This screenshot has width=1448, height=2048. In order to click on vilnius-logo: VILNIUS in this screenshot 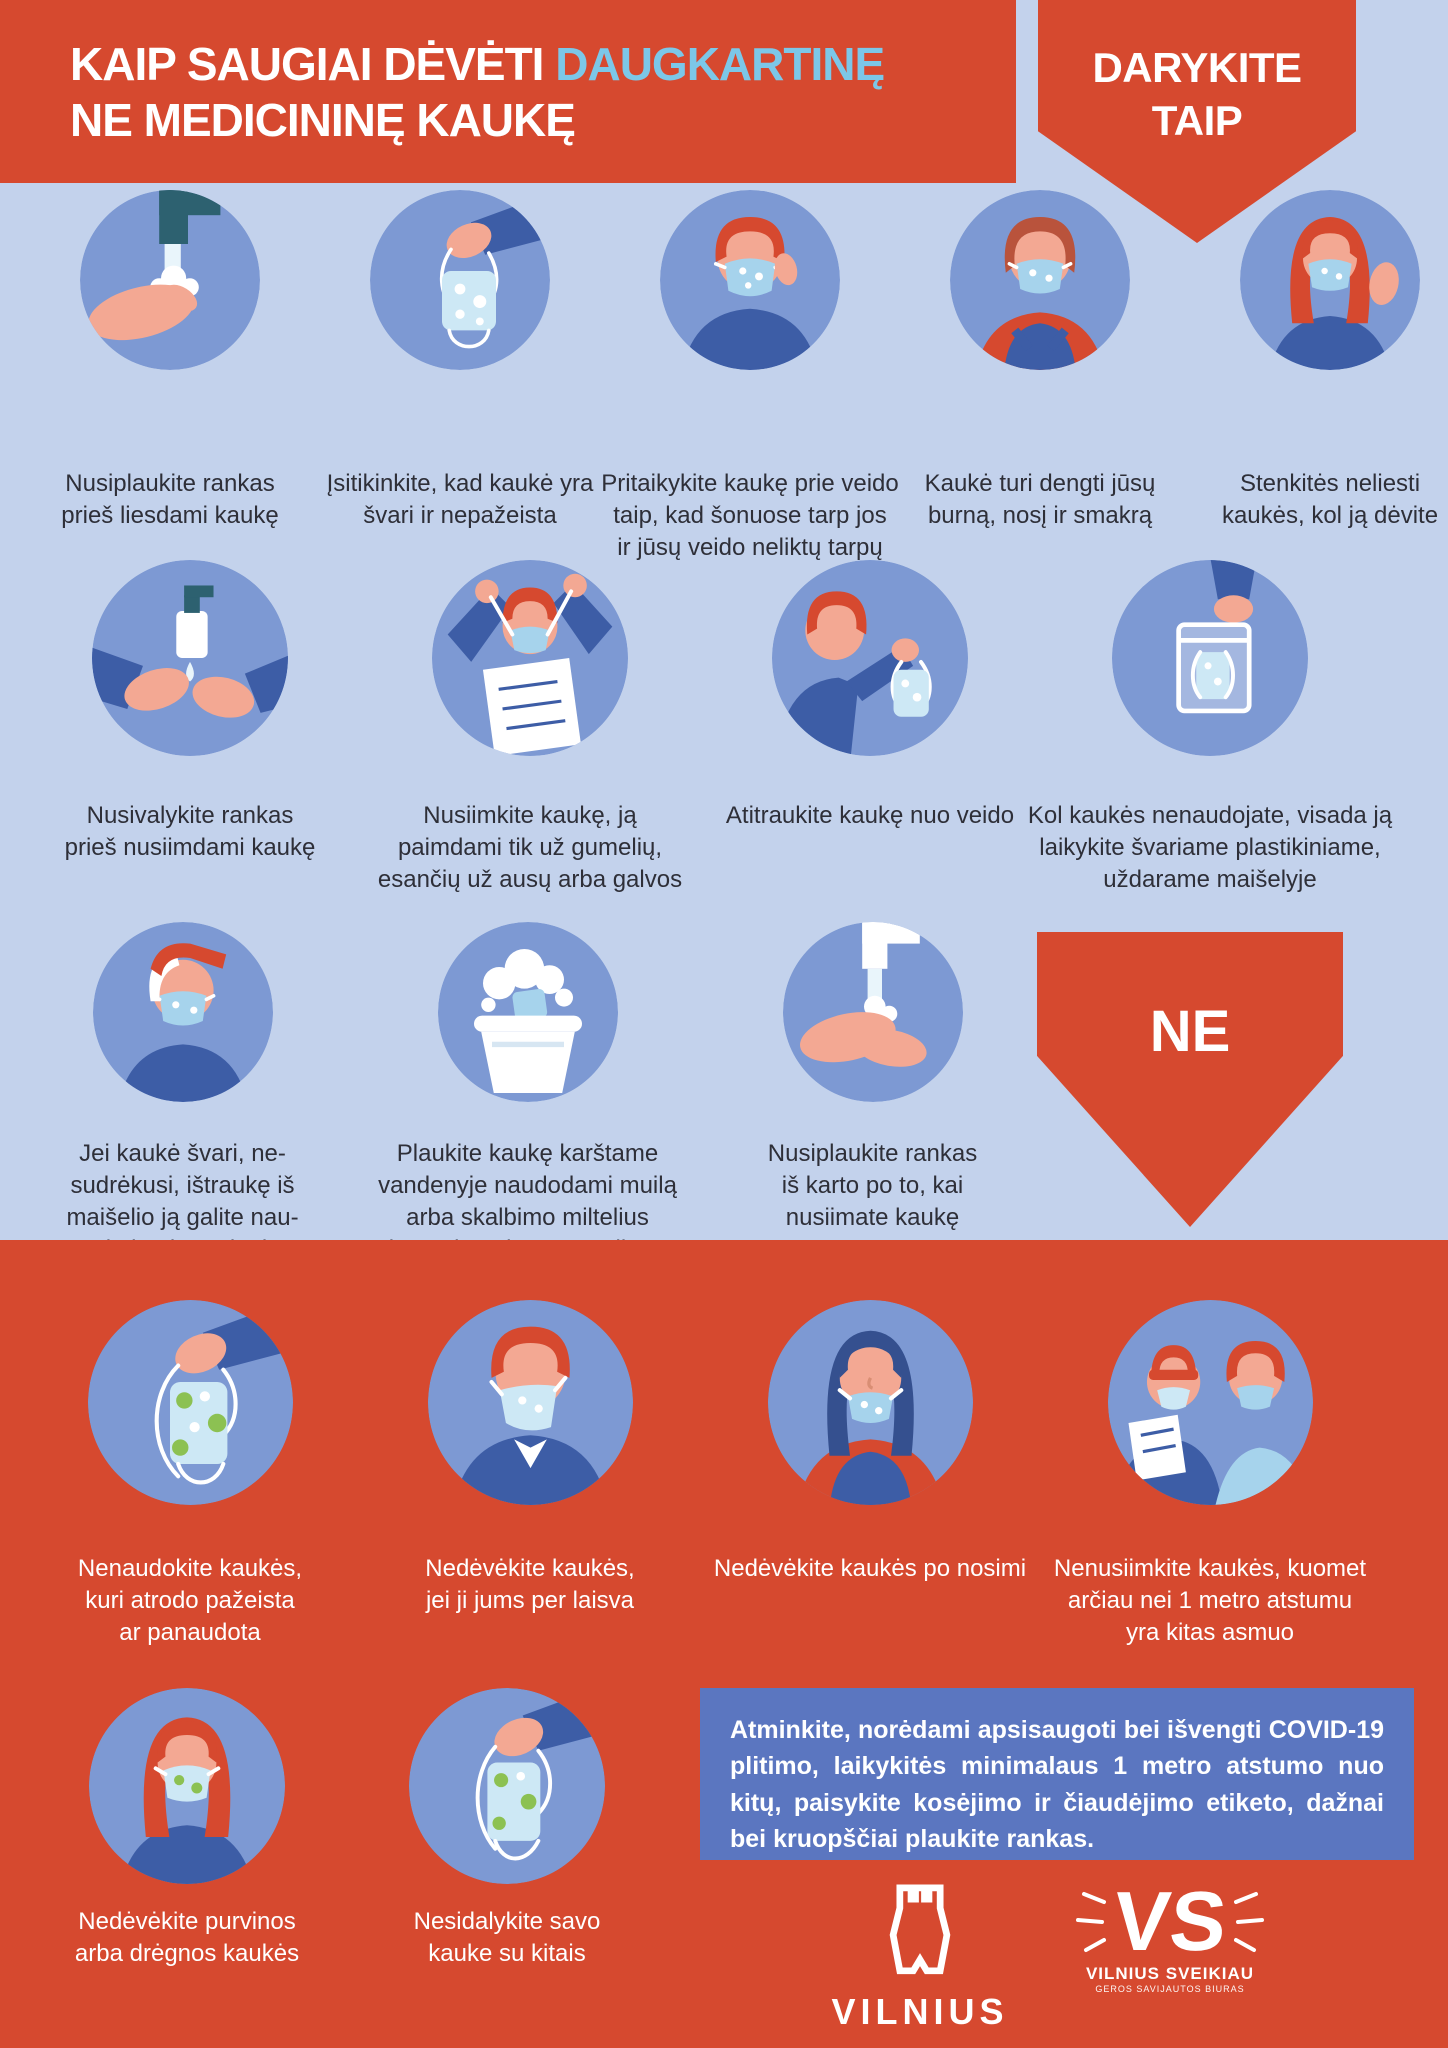, I will do `click(920, 1951)`.